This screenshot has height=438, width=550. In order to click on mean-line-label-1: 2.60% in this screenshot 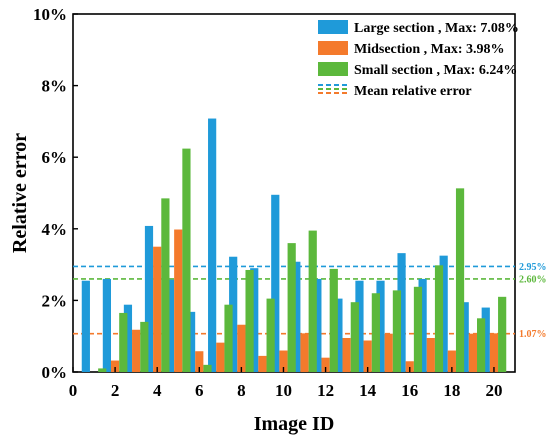, I will do `click(533, 279)`.